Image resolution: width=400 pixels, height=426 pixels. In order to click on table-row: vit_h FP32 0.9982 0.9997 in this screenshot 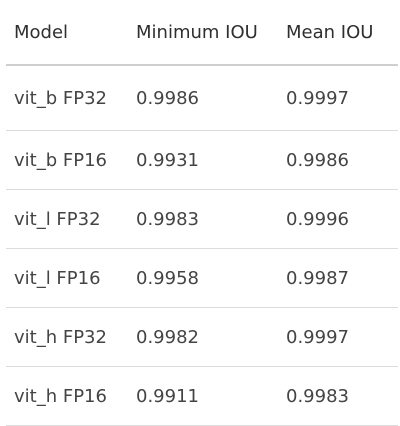, I will do `click(202, 337)`.